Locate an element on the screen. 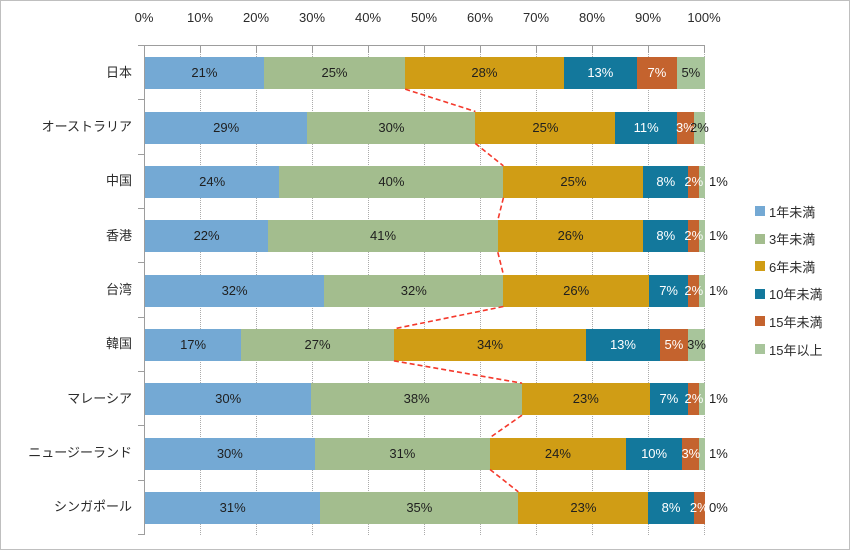 This screenshot has height=550, width=850. bar-segment-label: 27% is located at coordinates (317, 344).